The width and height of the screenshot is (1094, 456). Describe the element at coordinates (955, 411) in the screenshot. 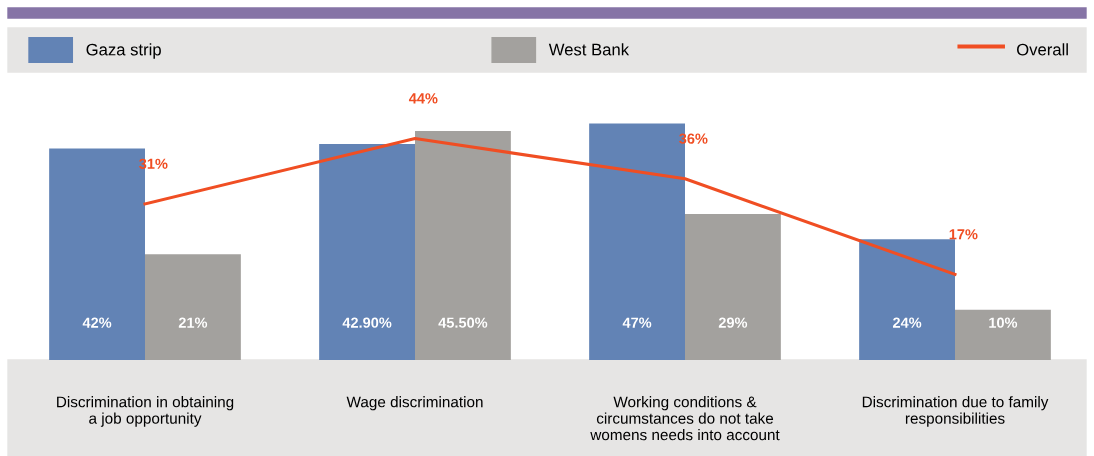

I see `x-tick-label: Discrimination due to family responsibilities` at that location.